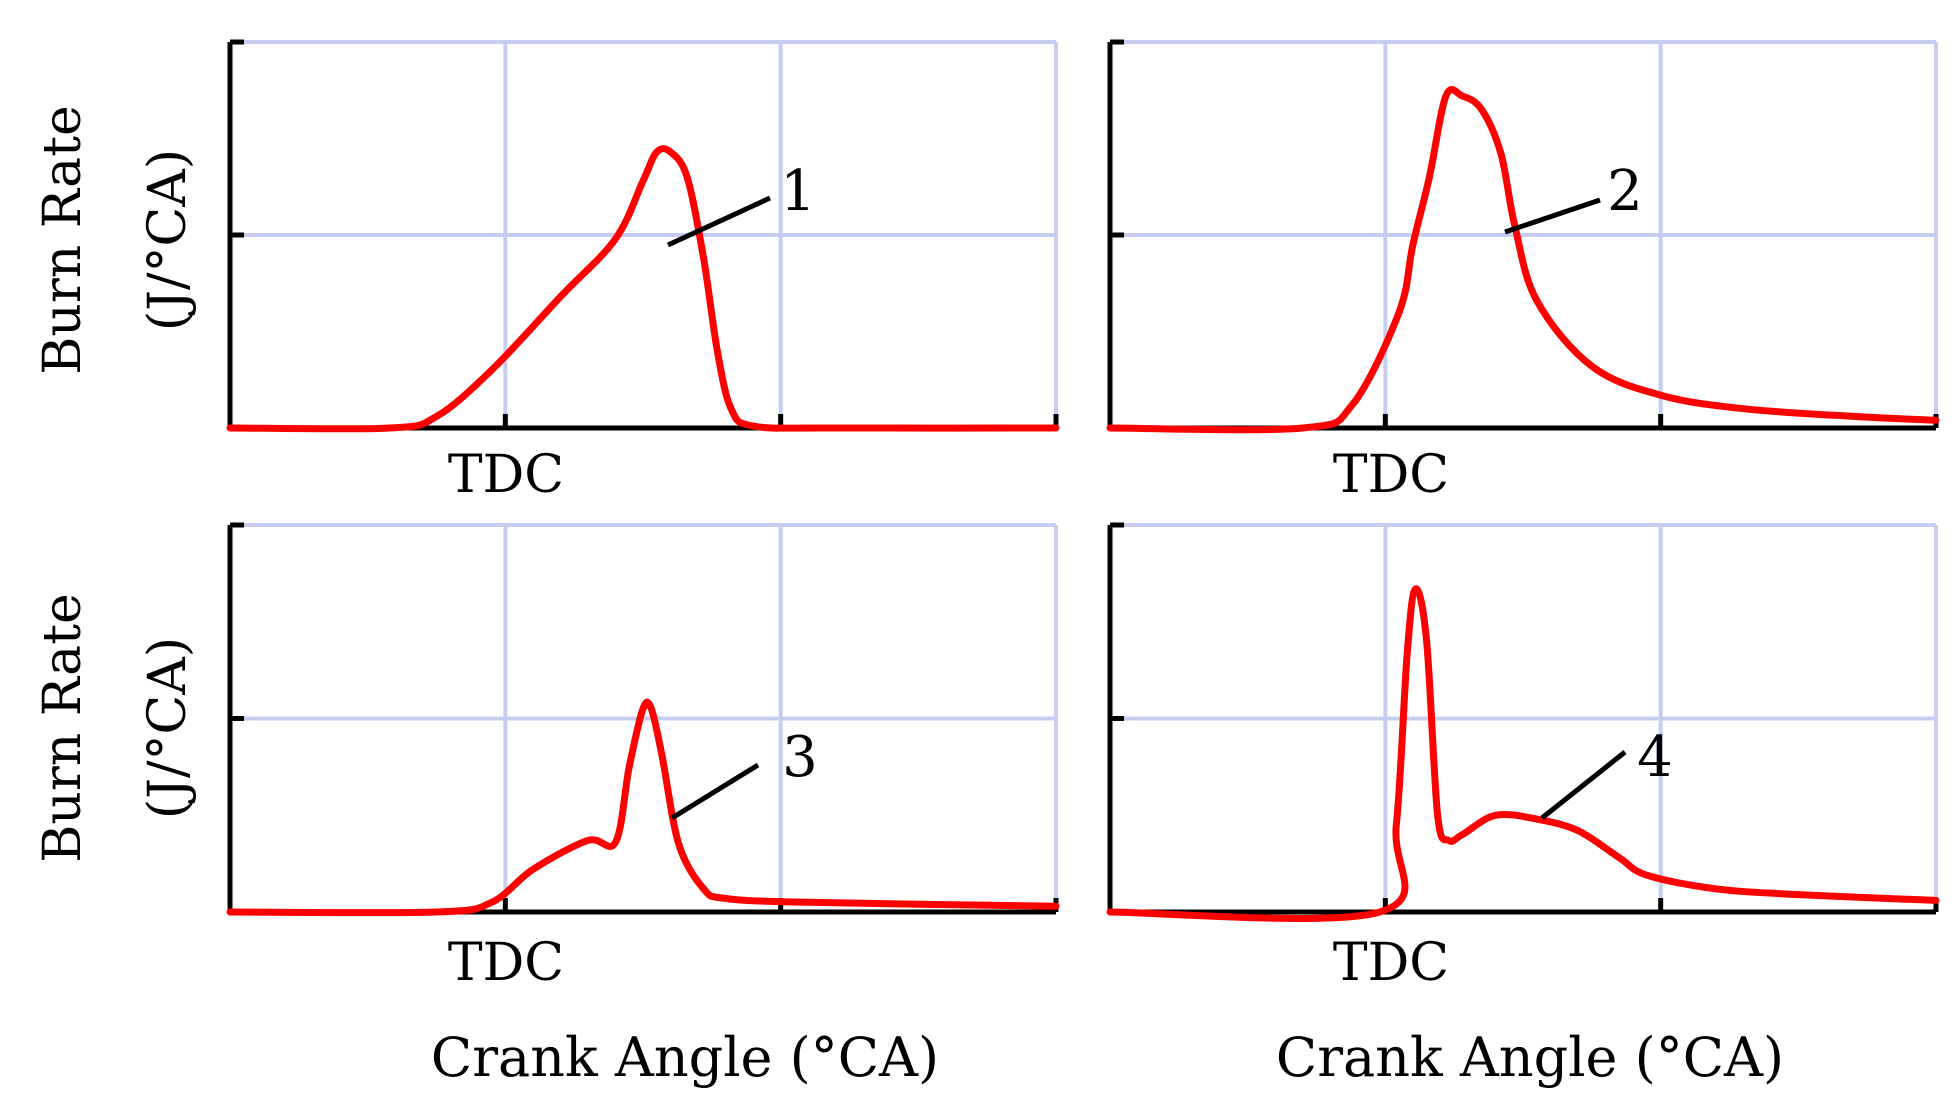  Describe the element at coordinates (798, 191) in the screenshot. I see `curve-label: 1` at that location.